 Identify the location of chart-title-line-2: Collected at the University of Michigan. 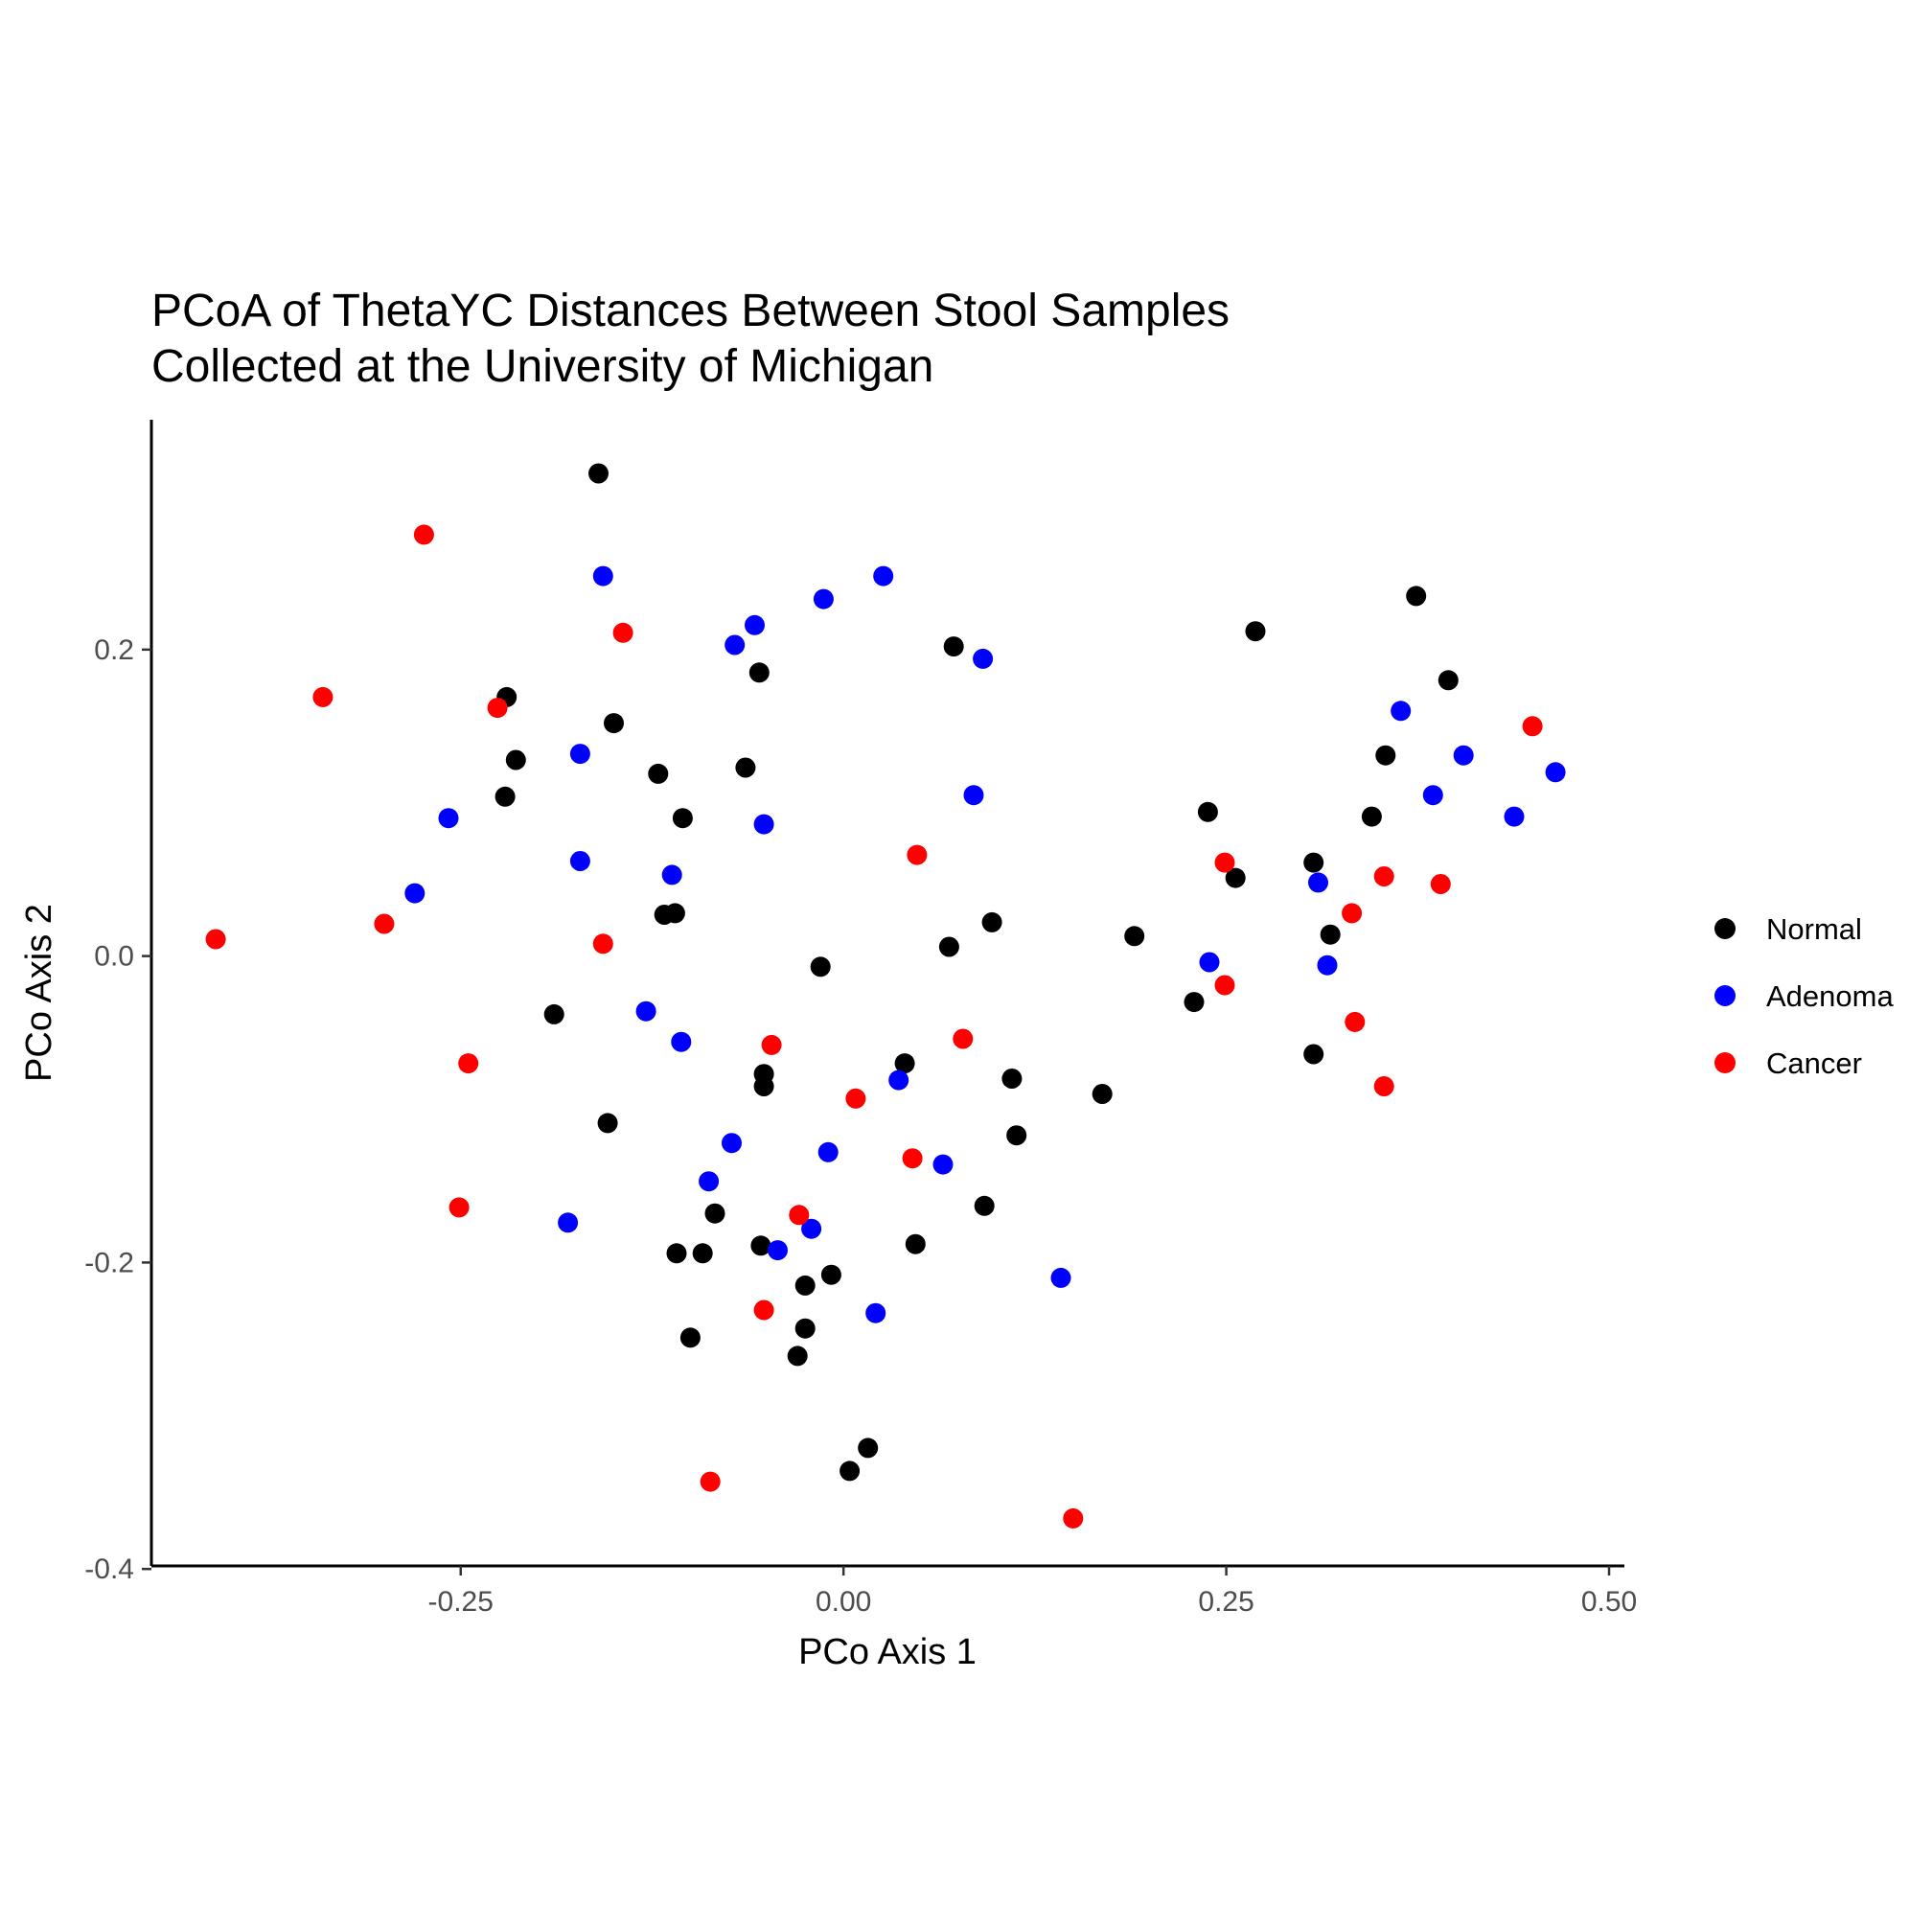
(542, 366).